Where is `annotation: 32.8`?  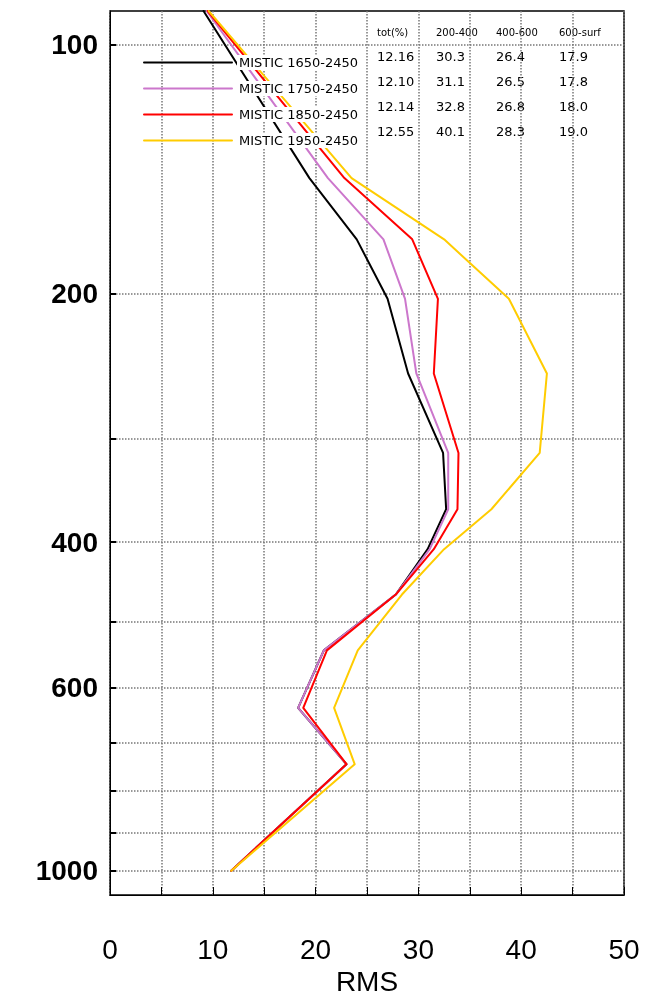
annotation: 32.8 is located at coordinates (450, 106).